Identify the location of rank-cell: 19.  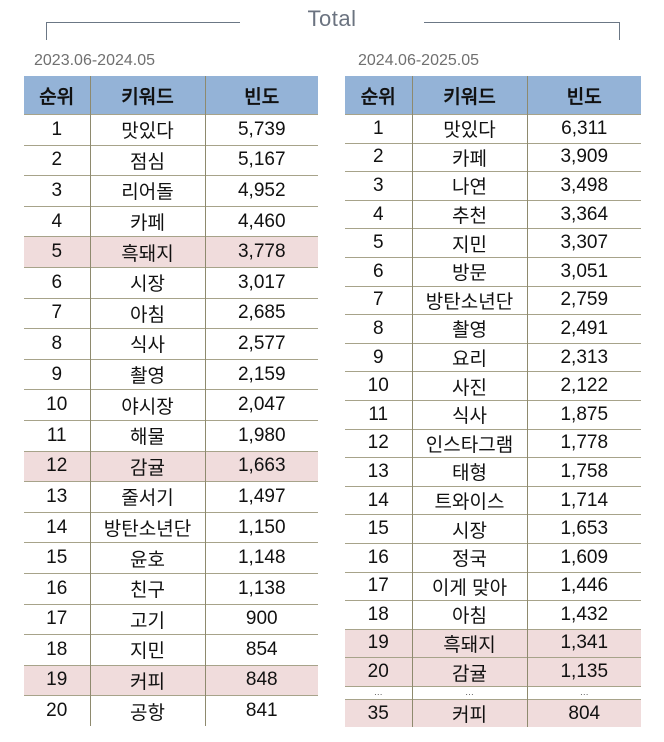
(378, 643).